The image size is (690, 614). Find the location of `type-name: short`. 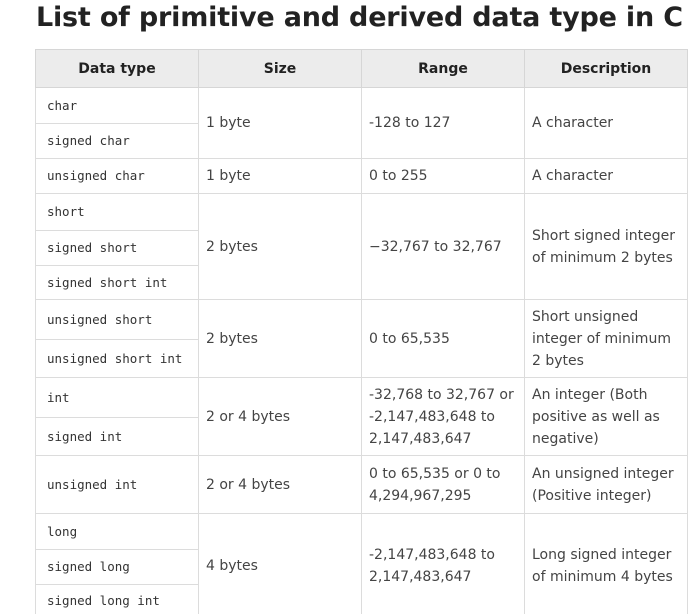

type-name: short is located at coordinates (66, 211).